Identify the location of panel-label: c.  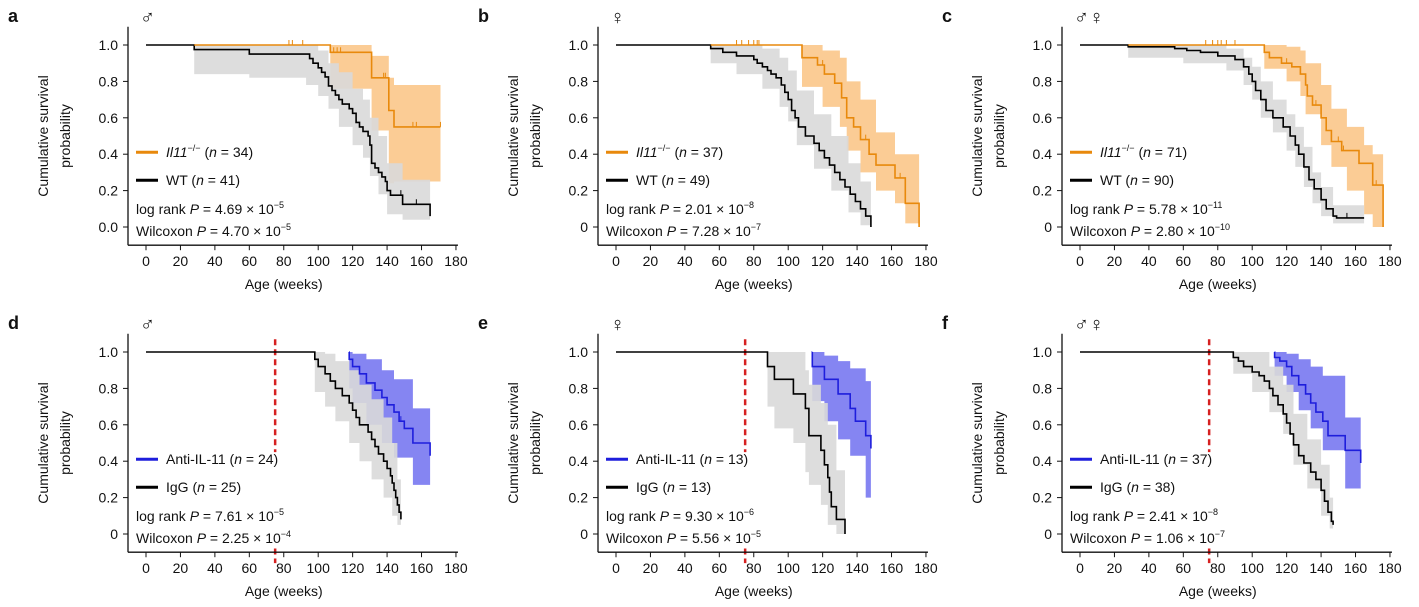
(947, 16).